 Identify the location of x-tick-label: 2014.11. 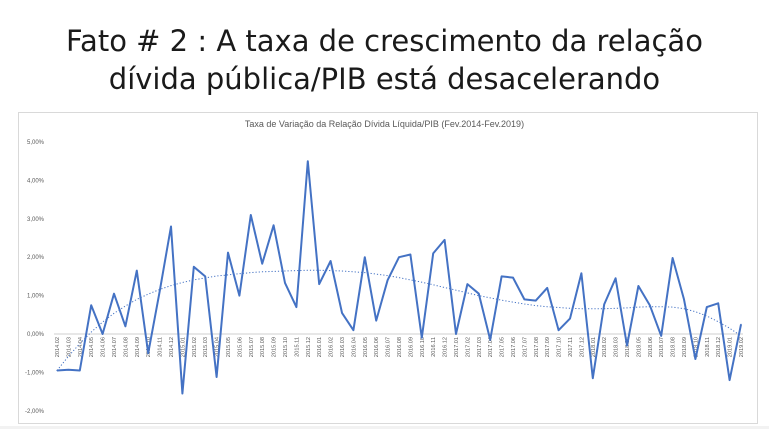
(161, 347).